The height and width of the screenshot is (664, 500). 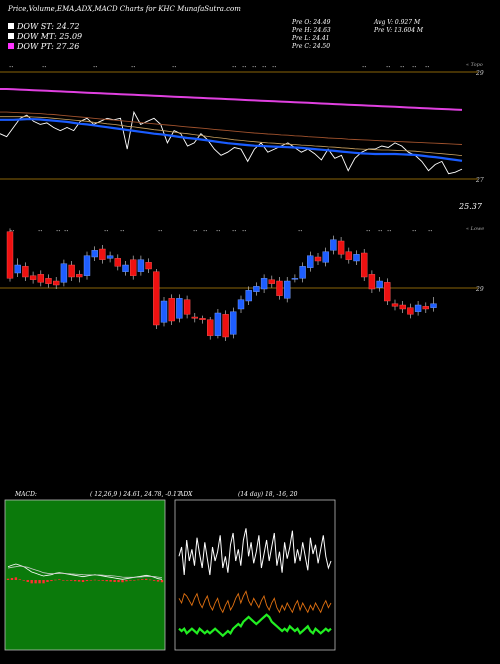 I want to click on dow-pt-label: DOW PT: 27.26, so click(x=47, y=46).